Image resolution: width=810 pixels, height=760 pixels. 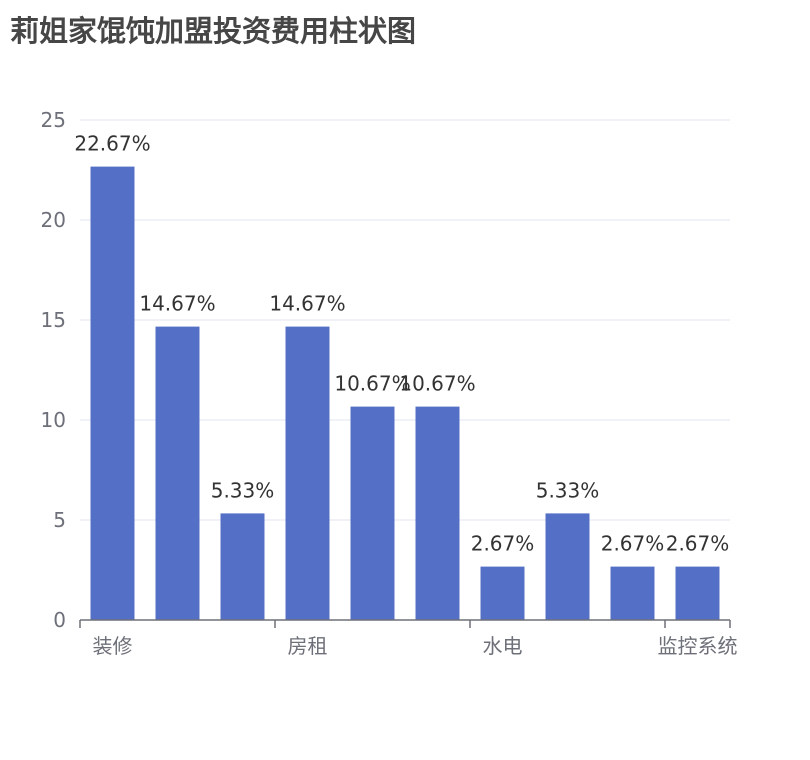 I want to click on y-tick-label: 0, so click(x=59, y=620).